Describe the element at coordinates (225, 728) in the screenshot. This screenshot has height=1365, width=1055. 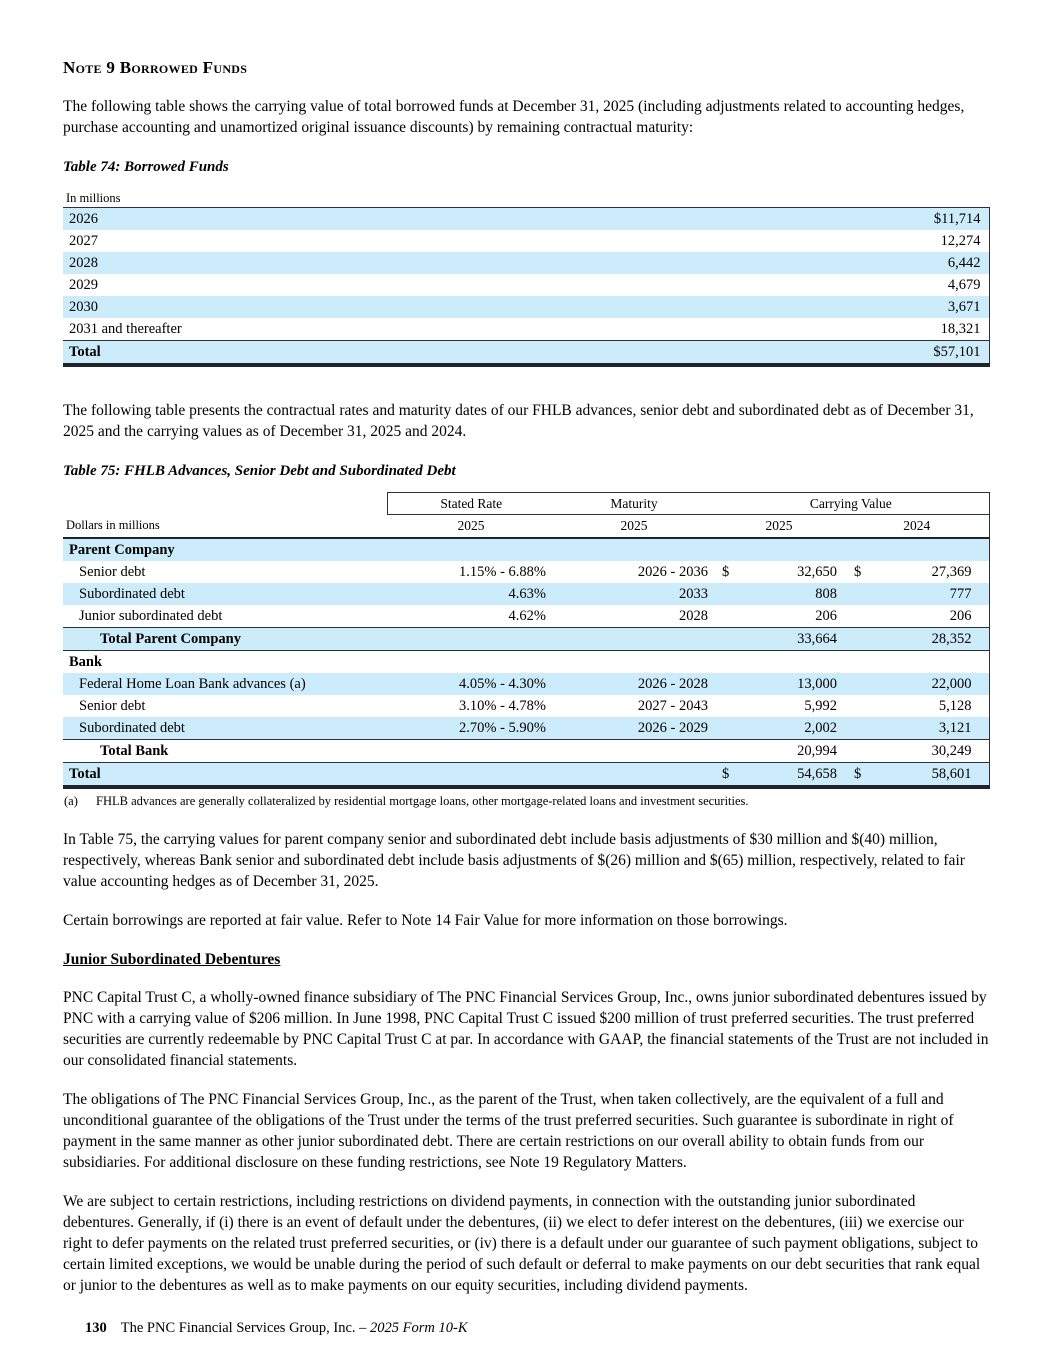
I see `row-label-cell: Subordinated debt` at that location.